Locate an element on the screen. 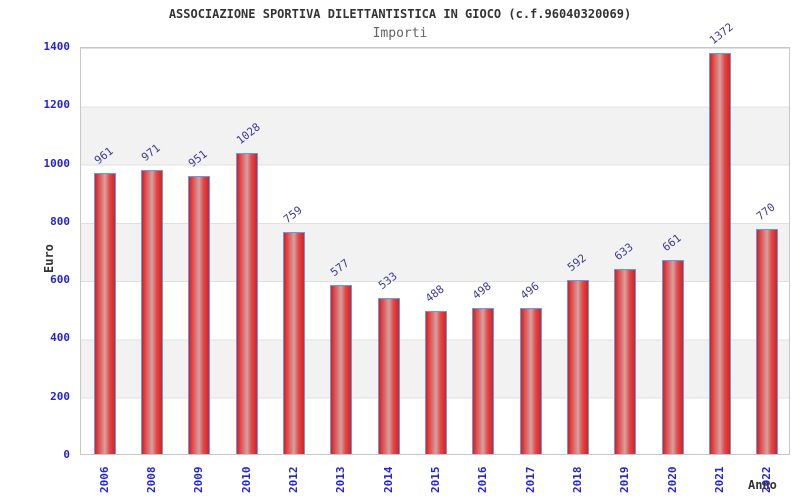 The image size is (800, 500). y-tick-label: 0 is located at coordinates (66, 454).